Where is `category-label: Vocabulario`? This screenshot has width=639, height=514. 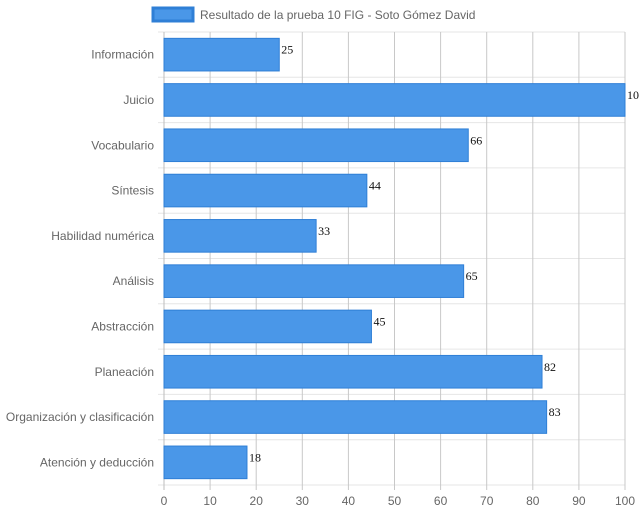
category-label: Vocabulario is located at coordinates (122, 145).